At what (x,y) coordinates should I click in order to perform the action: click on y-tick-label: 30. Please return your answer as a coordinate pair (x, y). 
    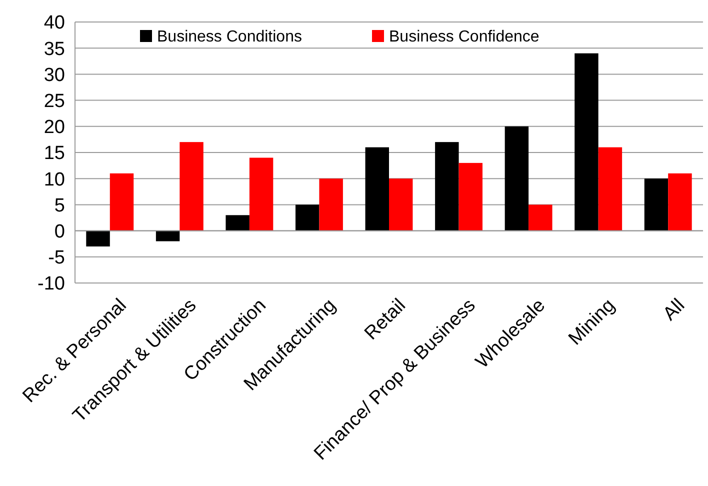
    Looking at the image, I should click on (54, 75).